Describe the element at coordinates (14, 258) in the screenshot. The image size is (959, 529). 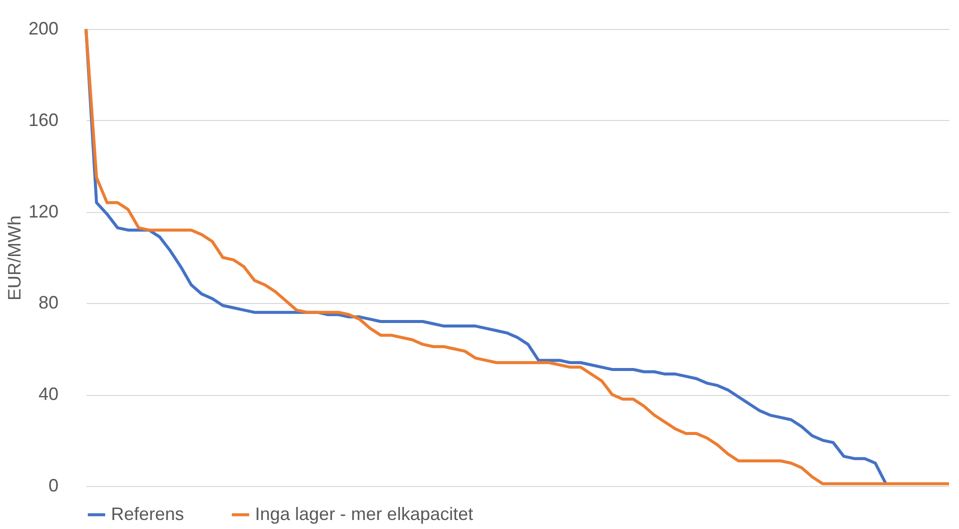
I see `y-axis-title: EUR/MWh` at that location.